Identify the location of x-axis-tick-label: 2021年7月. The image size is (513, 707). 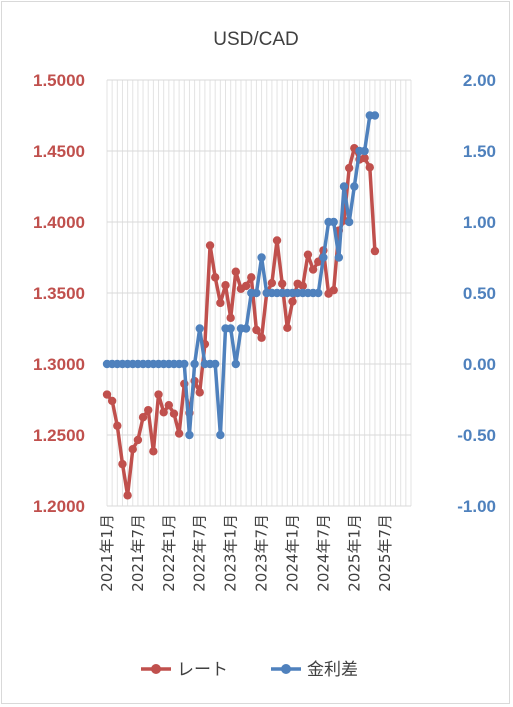
(138, 553).